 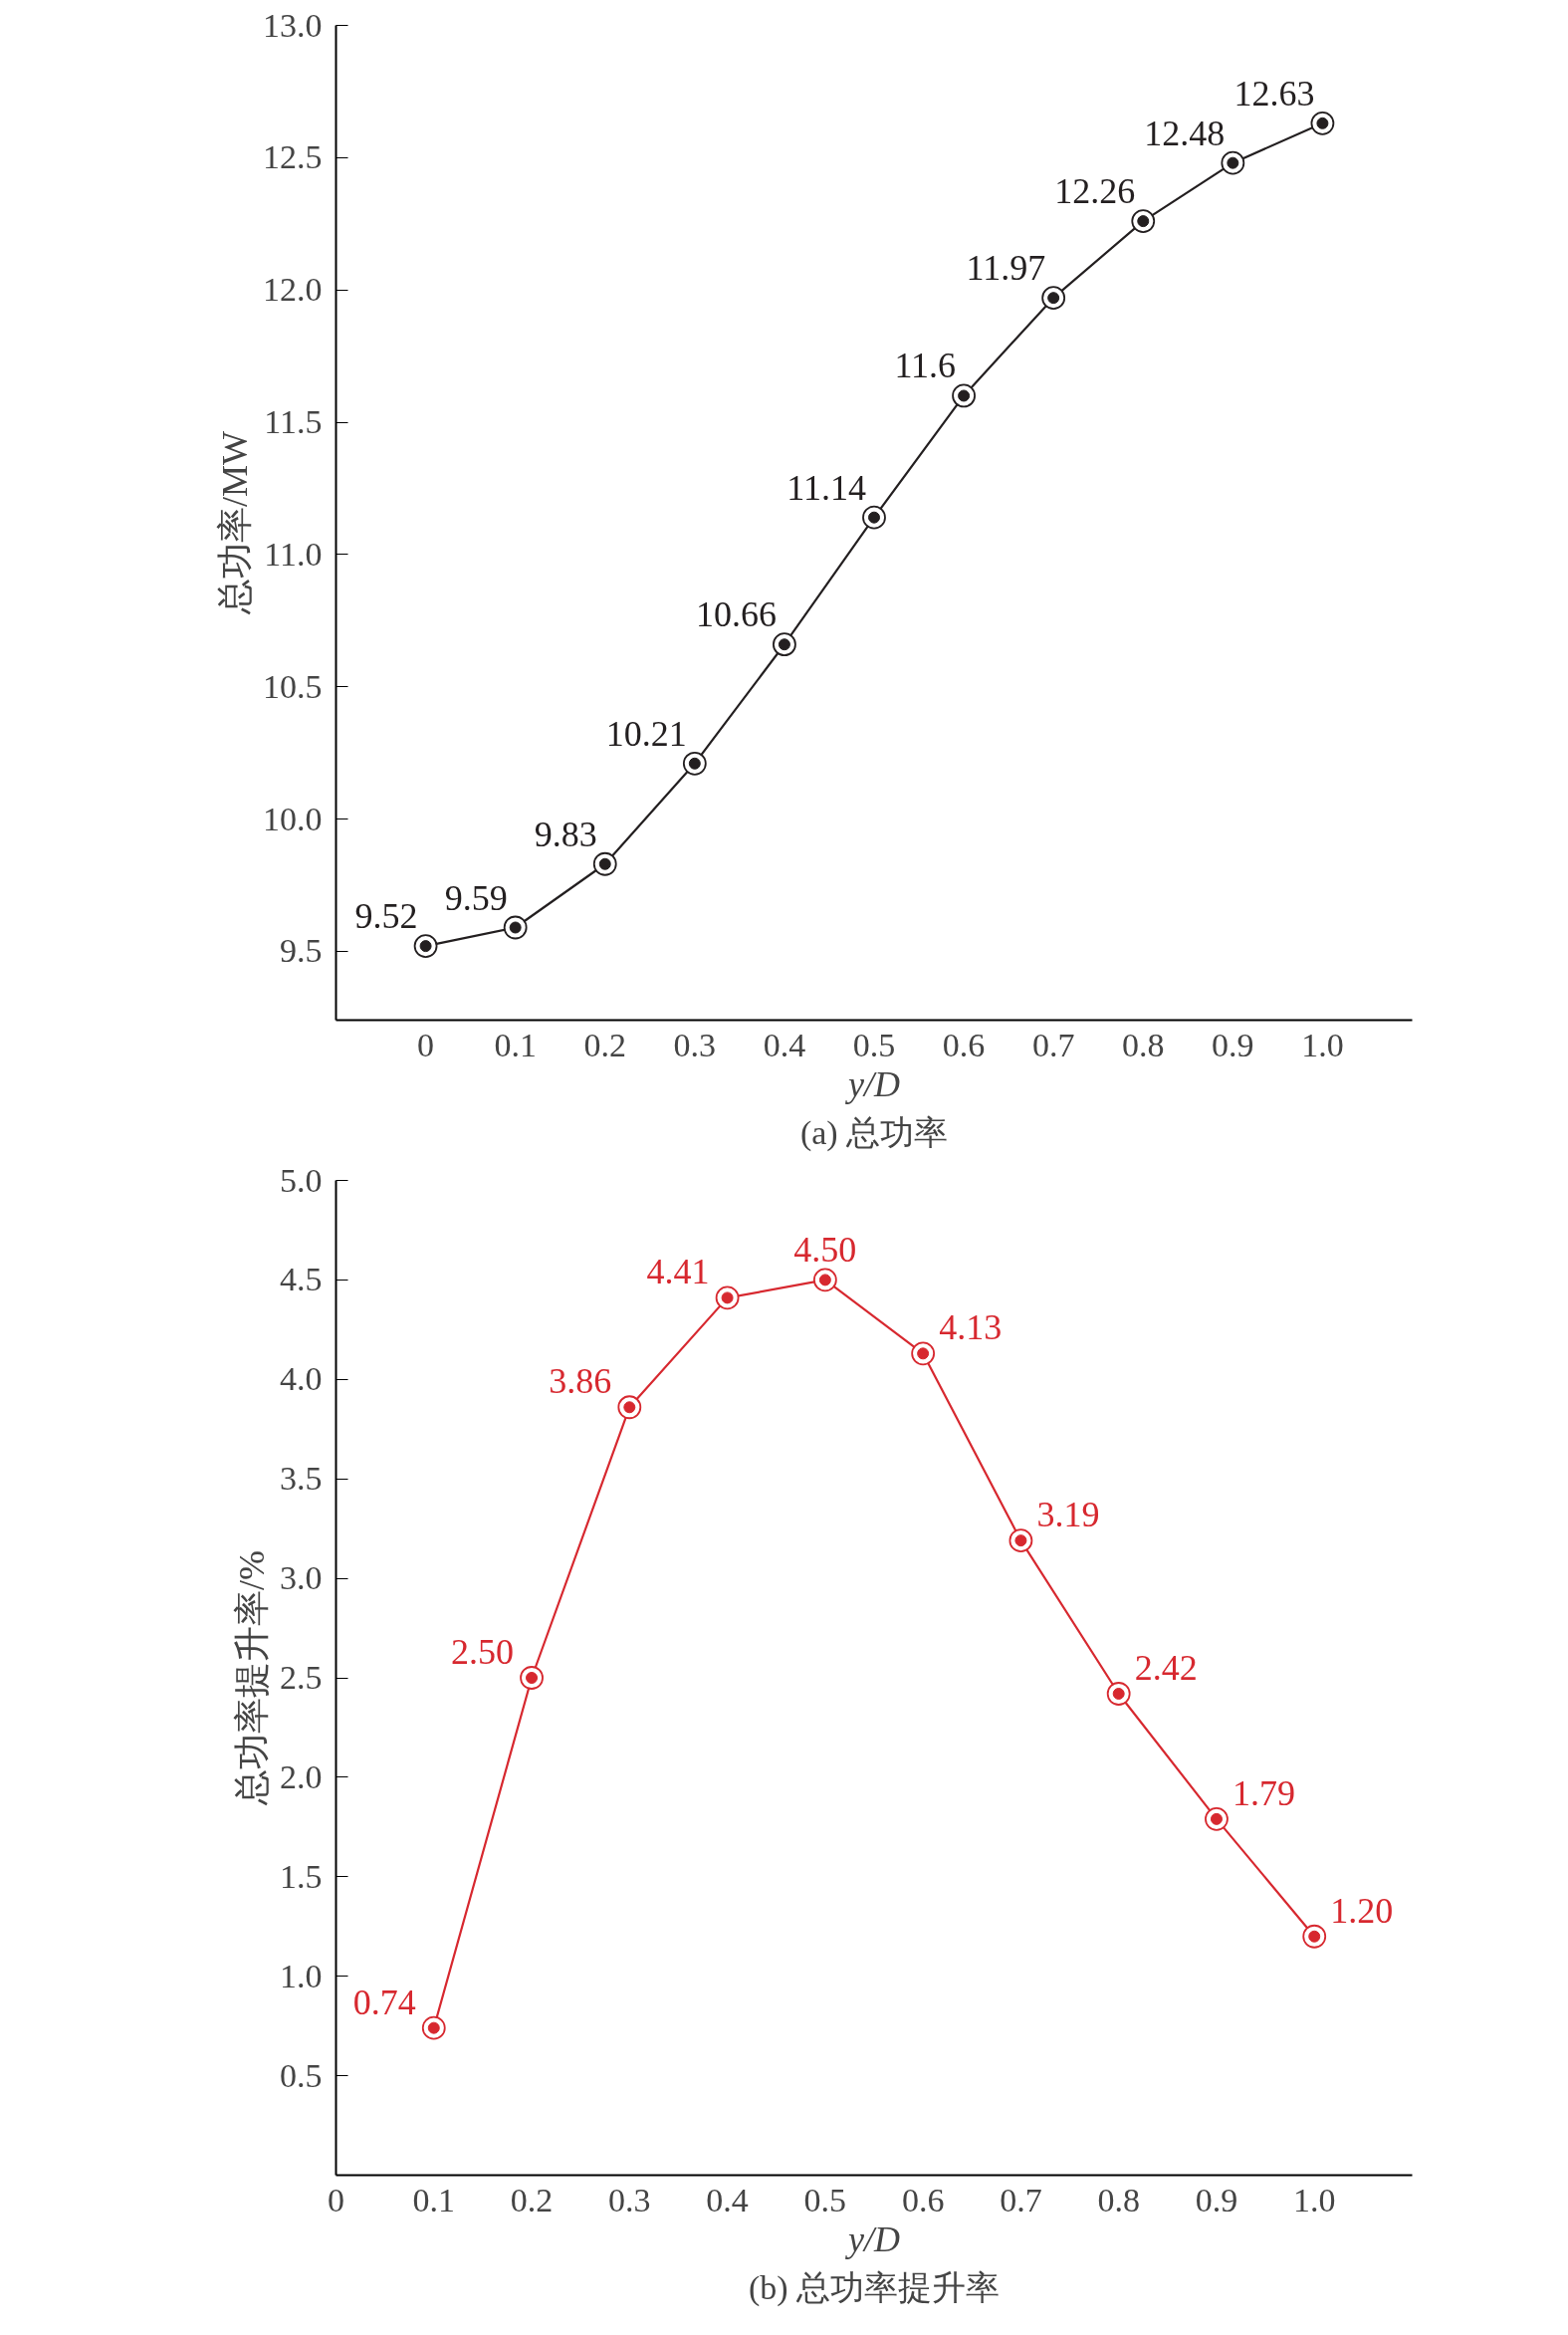 What do you see at coordinates (476, 897) in the screenshot?
I see `data-label: 9.59` at bounding box center [476, 897].